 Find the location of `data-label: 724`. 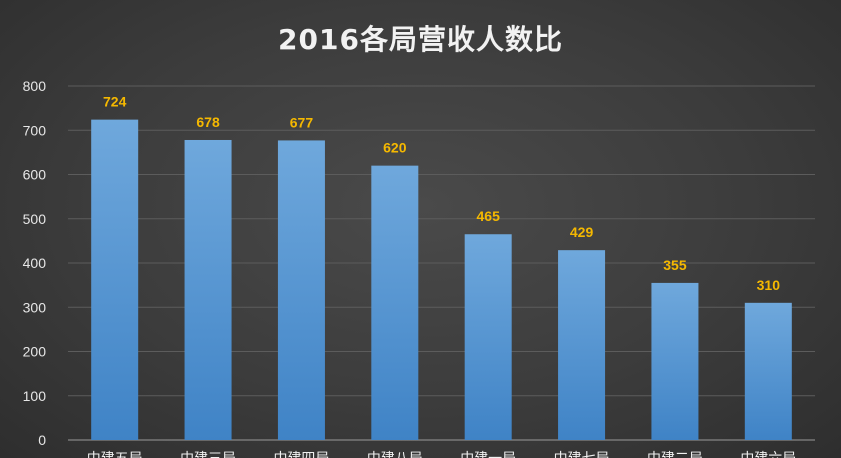

data-label: 724 is located at coordinates (115, 102).